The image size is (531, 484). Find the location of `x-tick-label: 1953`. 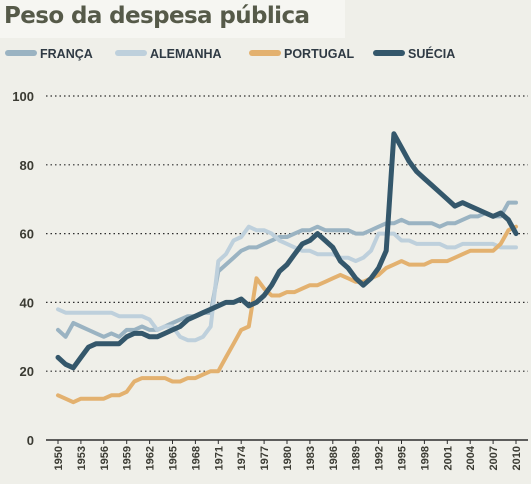

x-tick-label: 1953 is located at coordinates (82, 458).